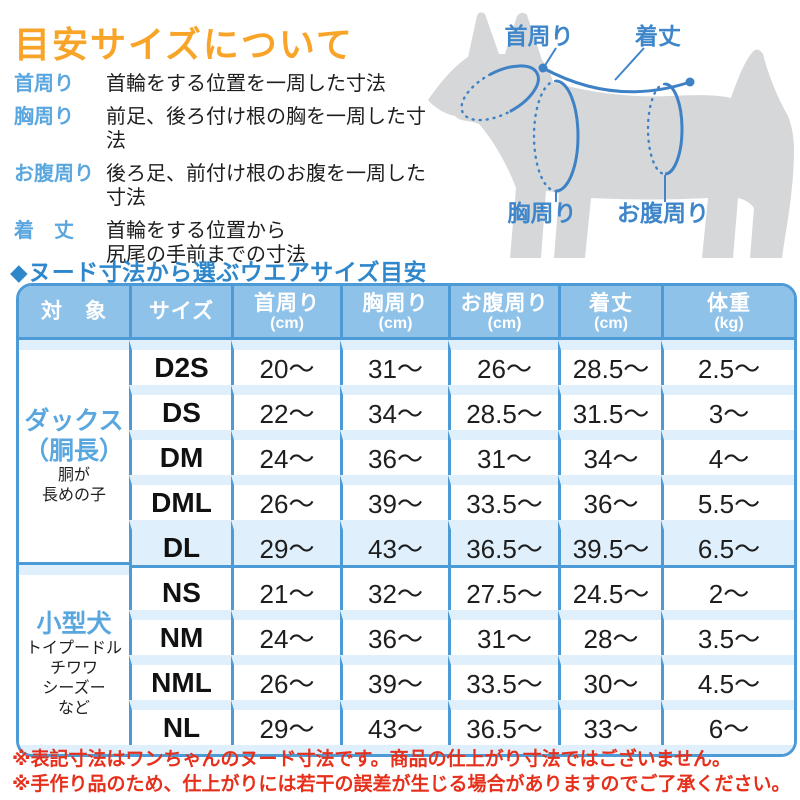  I want to click on length-cell: 30〜, so click(609, 677).